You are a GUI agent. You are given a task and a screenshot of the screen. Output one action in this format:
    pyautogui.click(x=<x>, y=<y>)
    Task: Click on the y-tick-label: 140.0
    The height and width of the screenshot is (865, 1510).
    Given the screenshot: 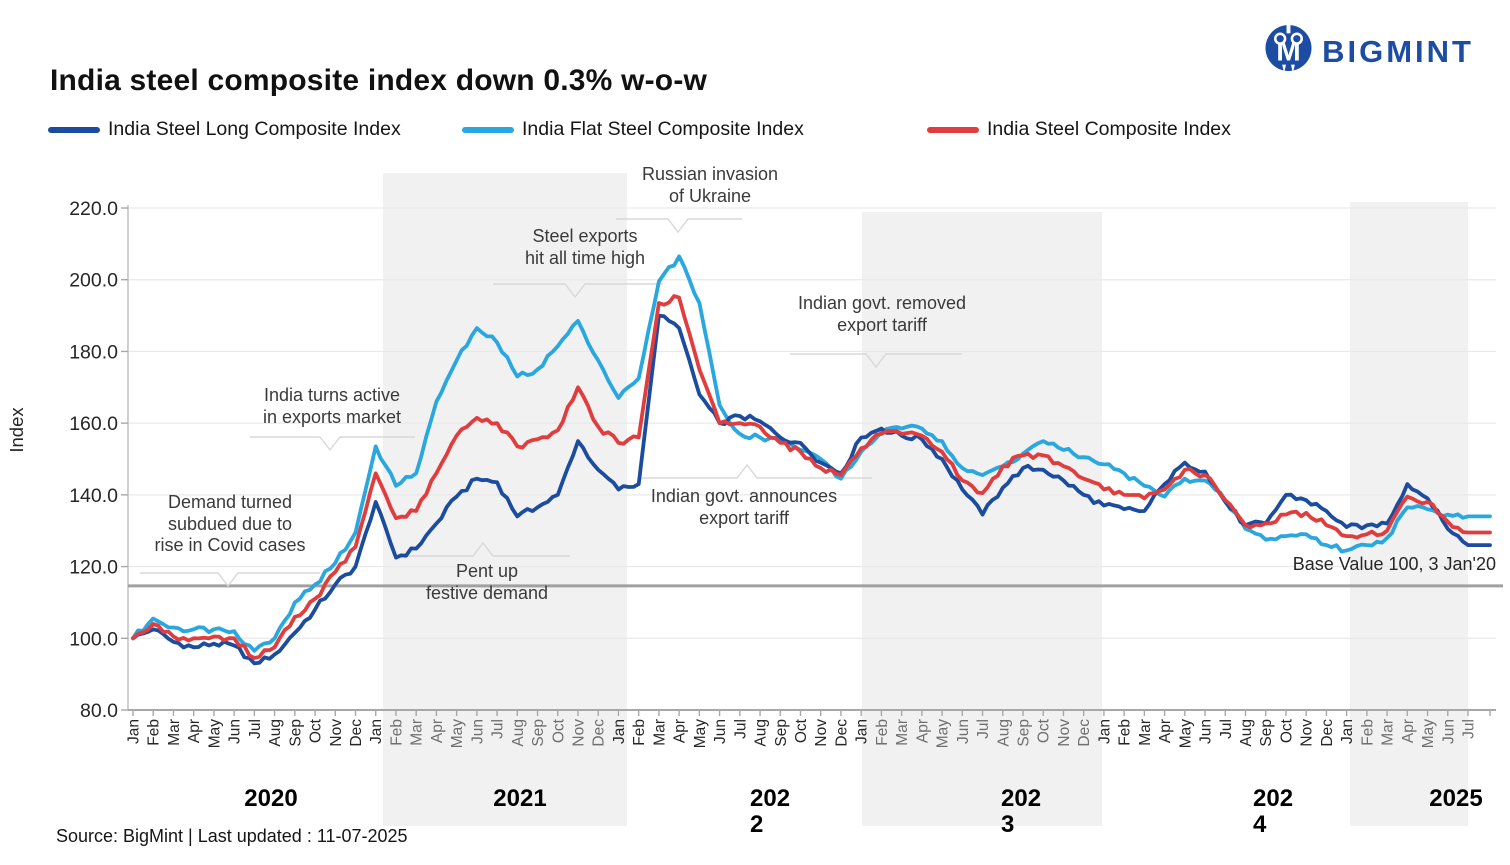 What is the action you would take?
    pyautogui.click(x=93, y=496)
    